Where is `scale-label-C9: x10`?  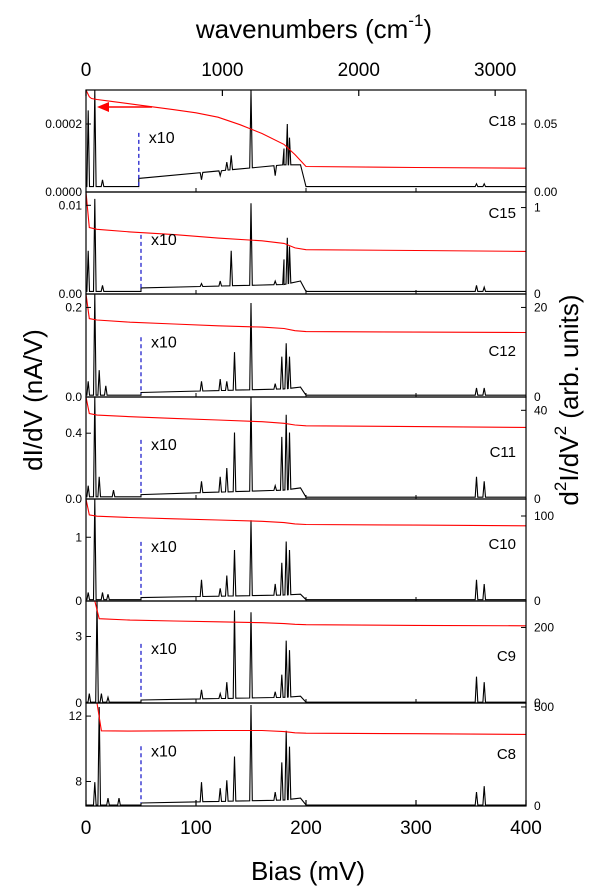
scale-label-C9: x10 is located at coordinates (164, 649).